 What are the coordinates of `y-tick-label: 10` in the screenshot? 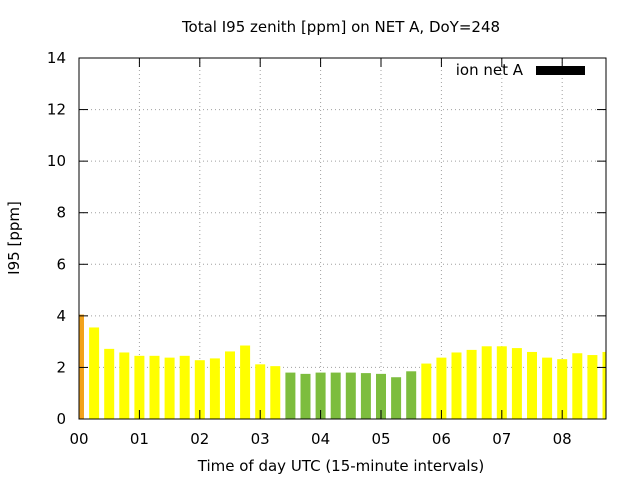 It's located at (56, 161).